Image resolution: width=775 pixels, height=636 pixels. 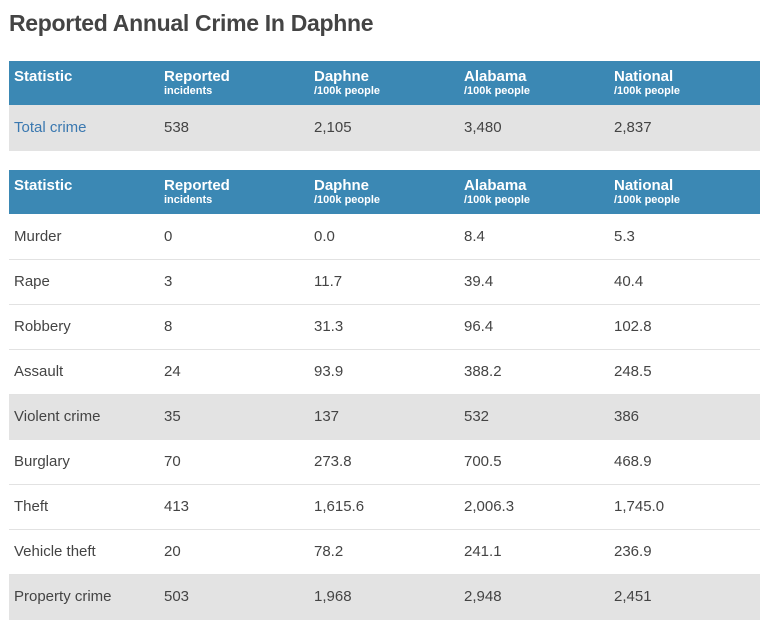 What do you see at coordinates (234, 282) in the screenshot?
I see `cell-reported: 3` at bounding box center [234, 282].